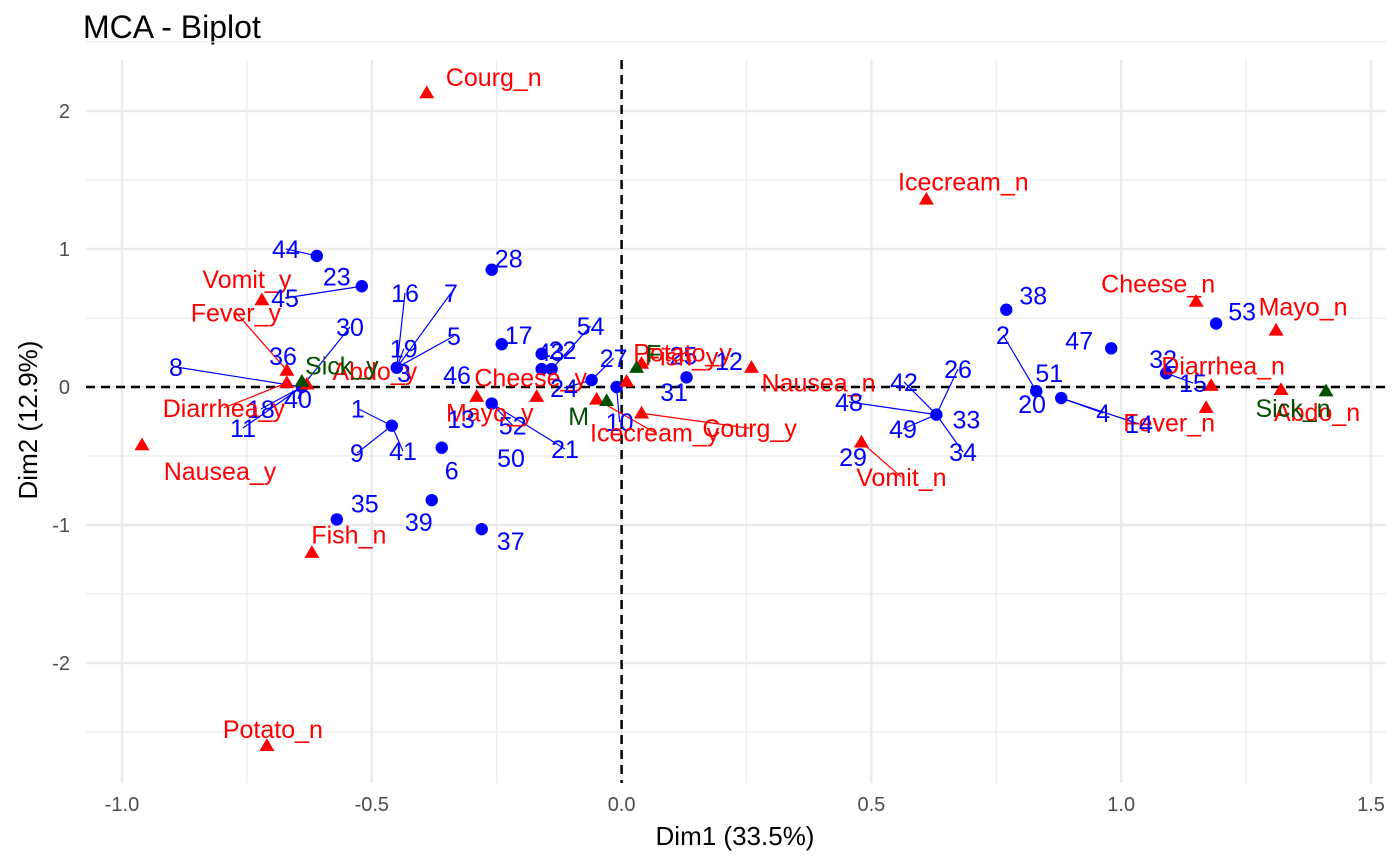 This screenshot has height=866, width=1400. What do you see at coordinates (551, 353) in the screenshot?
I see `point-label: 43` at bounding box center [551, 353].